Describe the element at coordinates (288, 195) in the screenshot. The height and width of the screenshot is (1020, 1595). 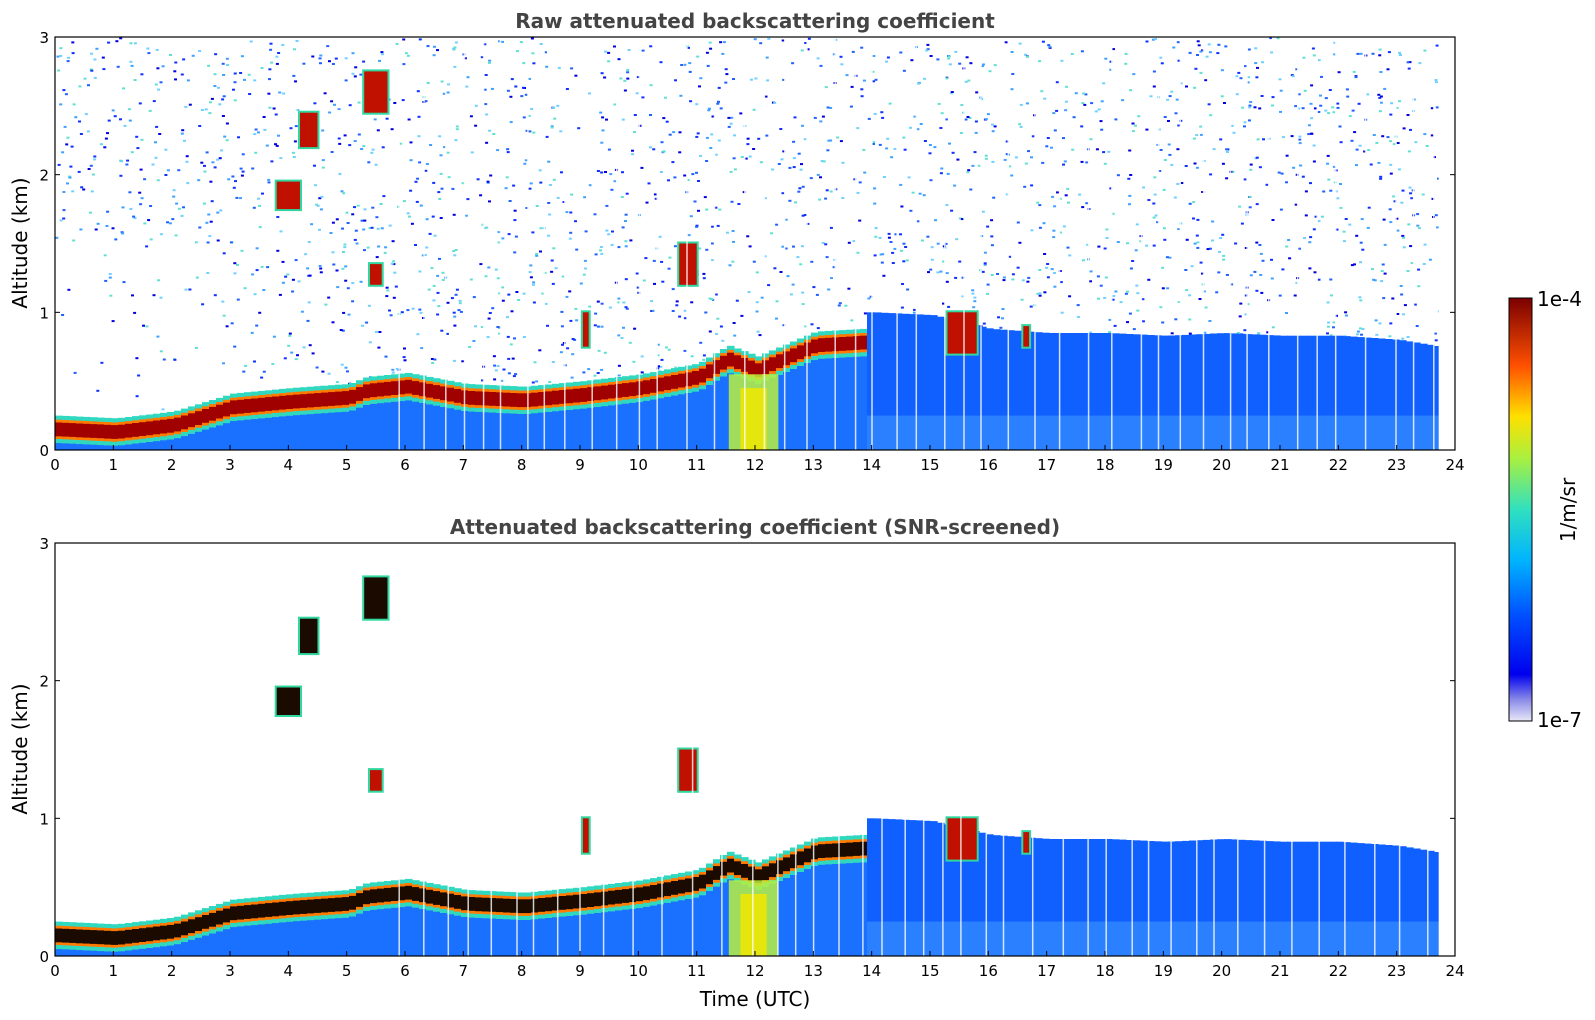
I see `elevated-layer` at that location.